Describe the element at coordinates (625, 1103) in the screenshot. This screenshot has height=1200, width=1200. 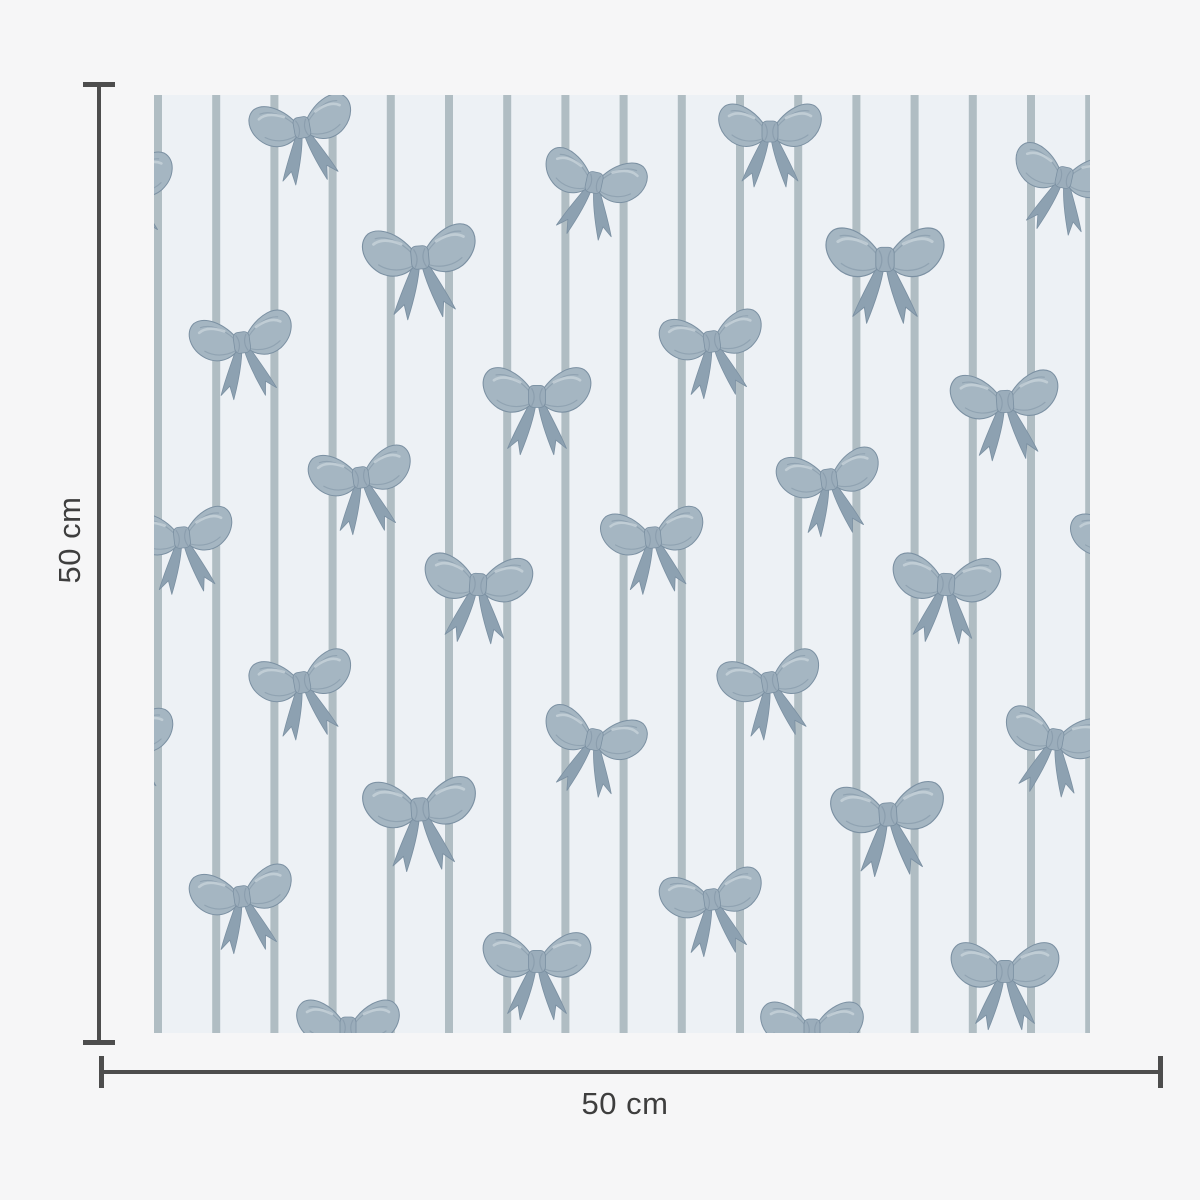
I see `width-label: 50 cm` at that location.